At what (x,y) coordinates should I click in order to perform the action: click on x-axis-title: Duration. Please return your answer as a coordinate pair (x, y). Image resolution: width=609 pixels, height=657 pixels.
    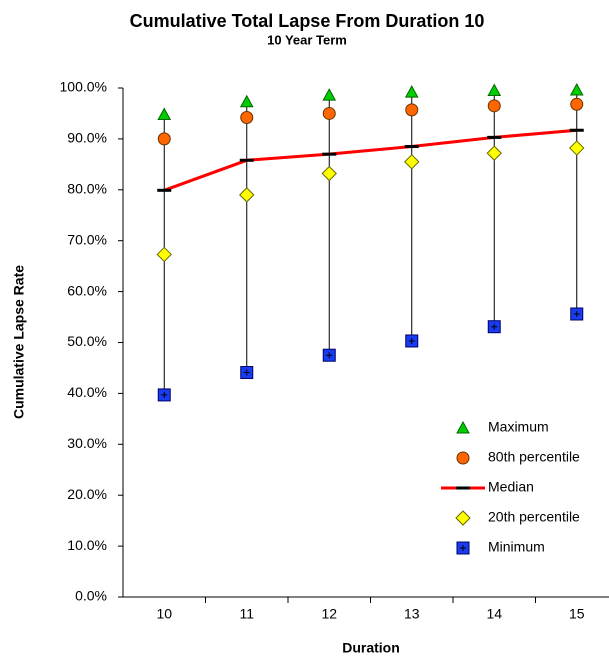
    Looking at the image, I should click on (371, 648).